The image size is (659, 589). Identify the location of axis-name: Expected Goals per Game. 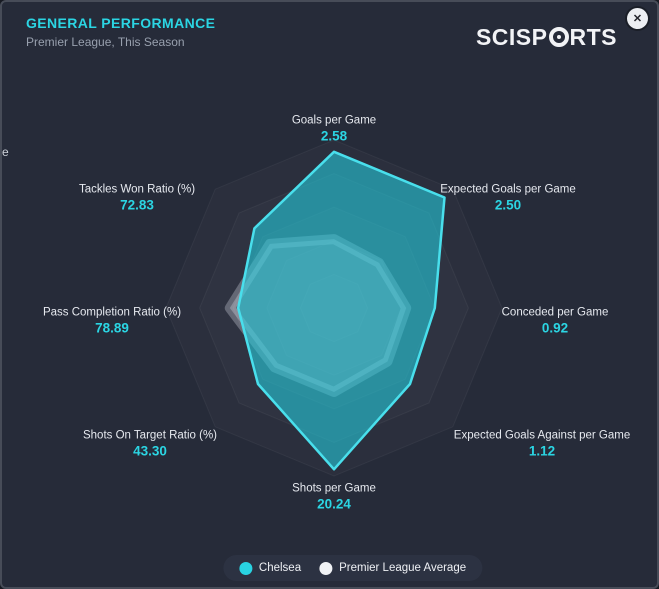
(508, 189).